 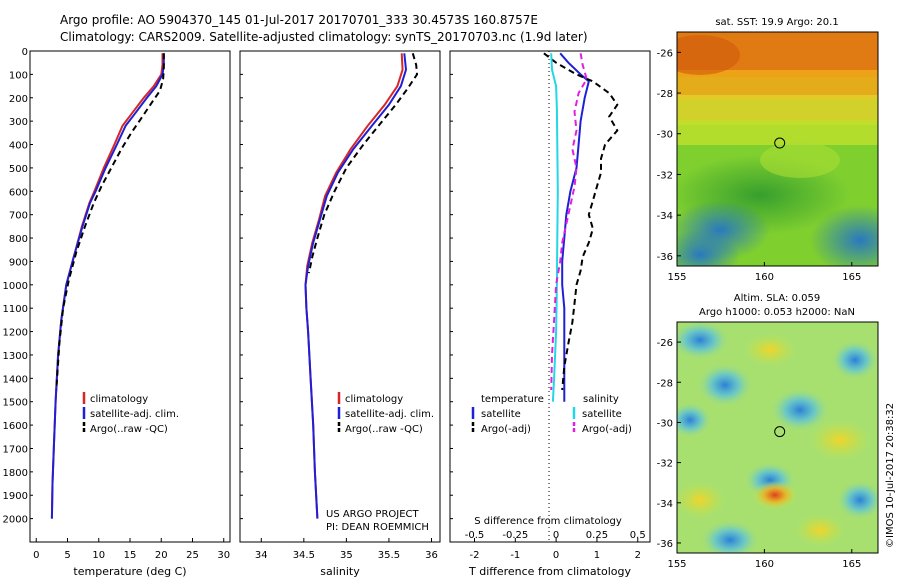 I want to click on x-tick-label: 5, so click(x=67, y=555).